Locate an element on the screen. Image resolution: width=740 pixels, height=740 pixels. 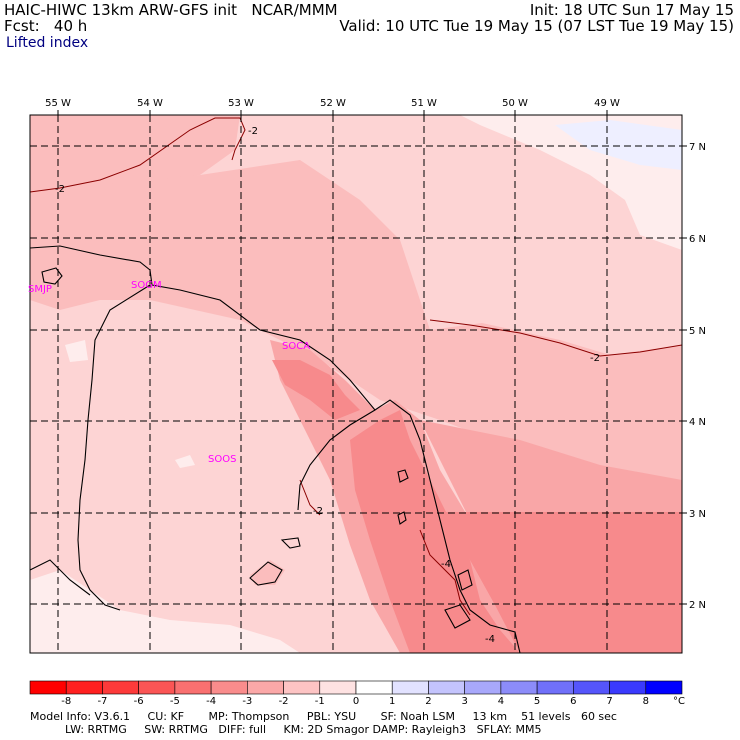
model-title: HAIC-HIWC 13km ARW-GFS init NCAR/MMM is located at coordinates (171, 10).